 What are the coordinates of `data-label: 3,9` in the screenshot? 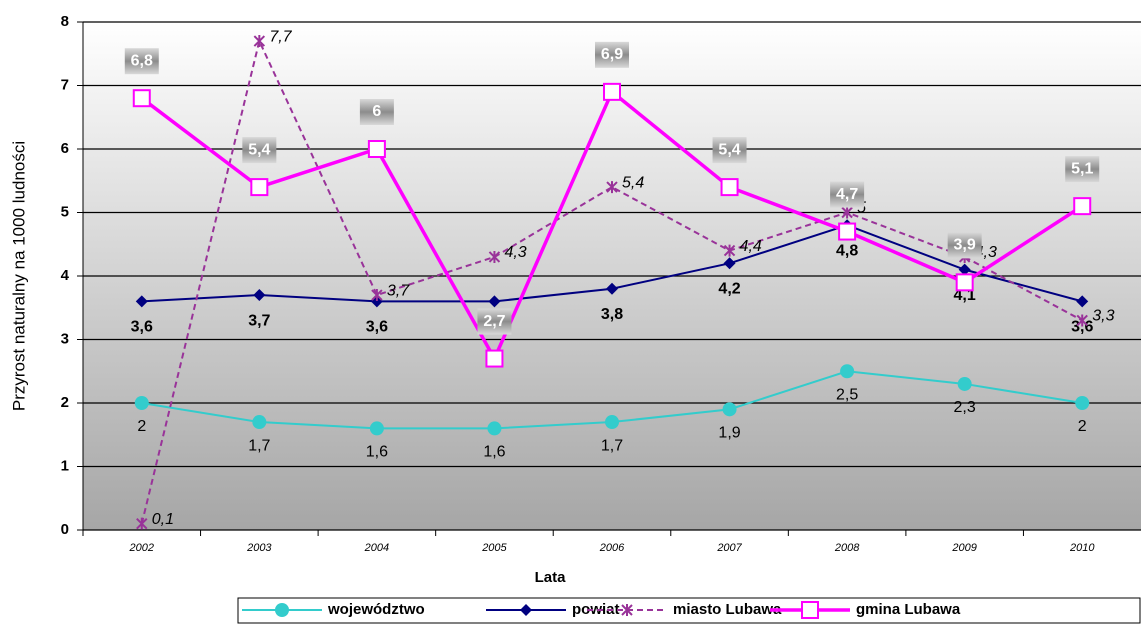 It's located at (965, 245).